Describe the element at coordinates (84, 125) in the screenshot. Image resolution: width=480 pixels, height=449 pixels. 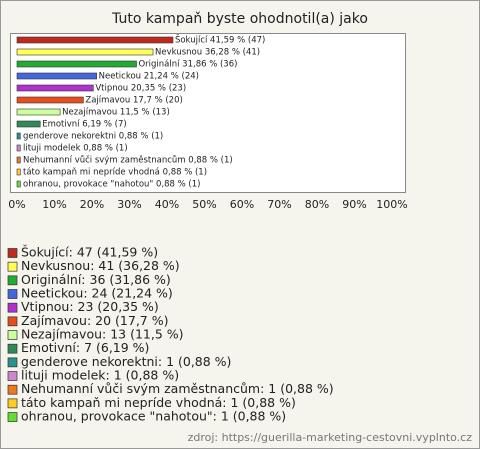
I see `bar-label: Emotivní 6,19 % (7)` at that location.